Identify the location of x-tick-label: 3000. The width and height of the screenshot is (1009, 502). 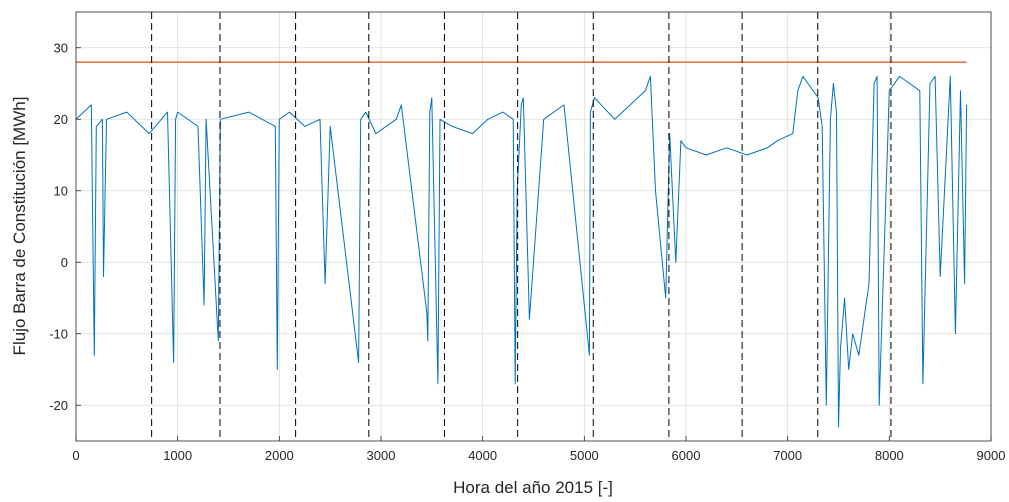
(381, 455).